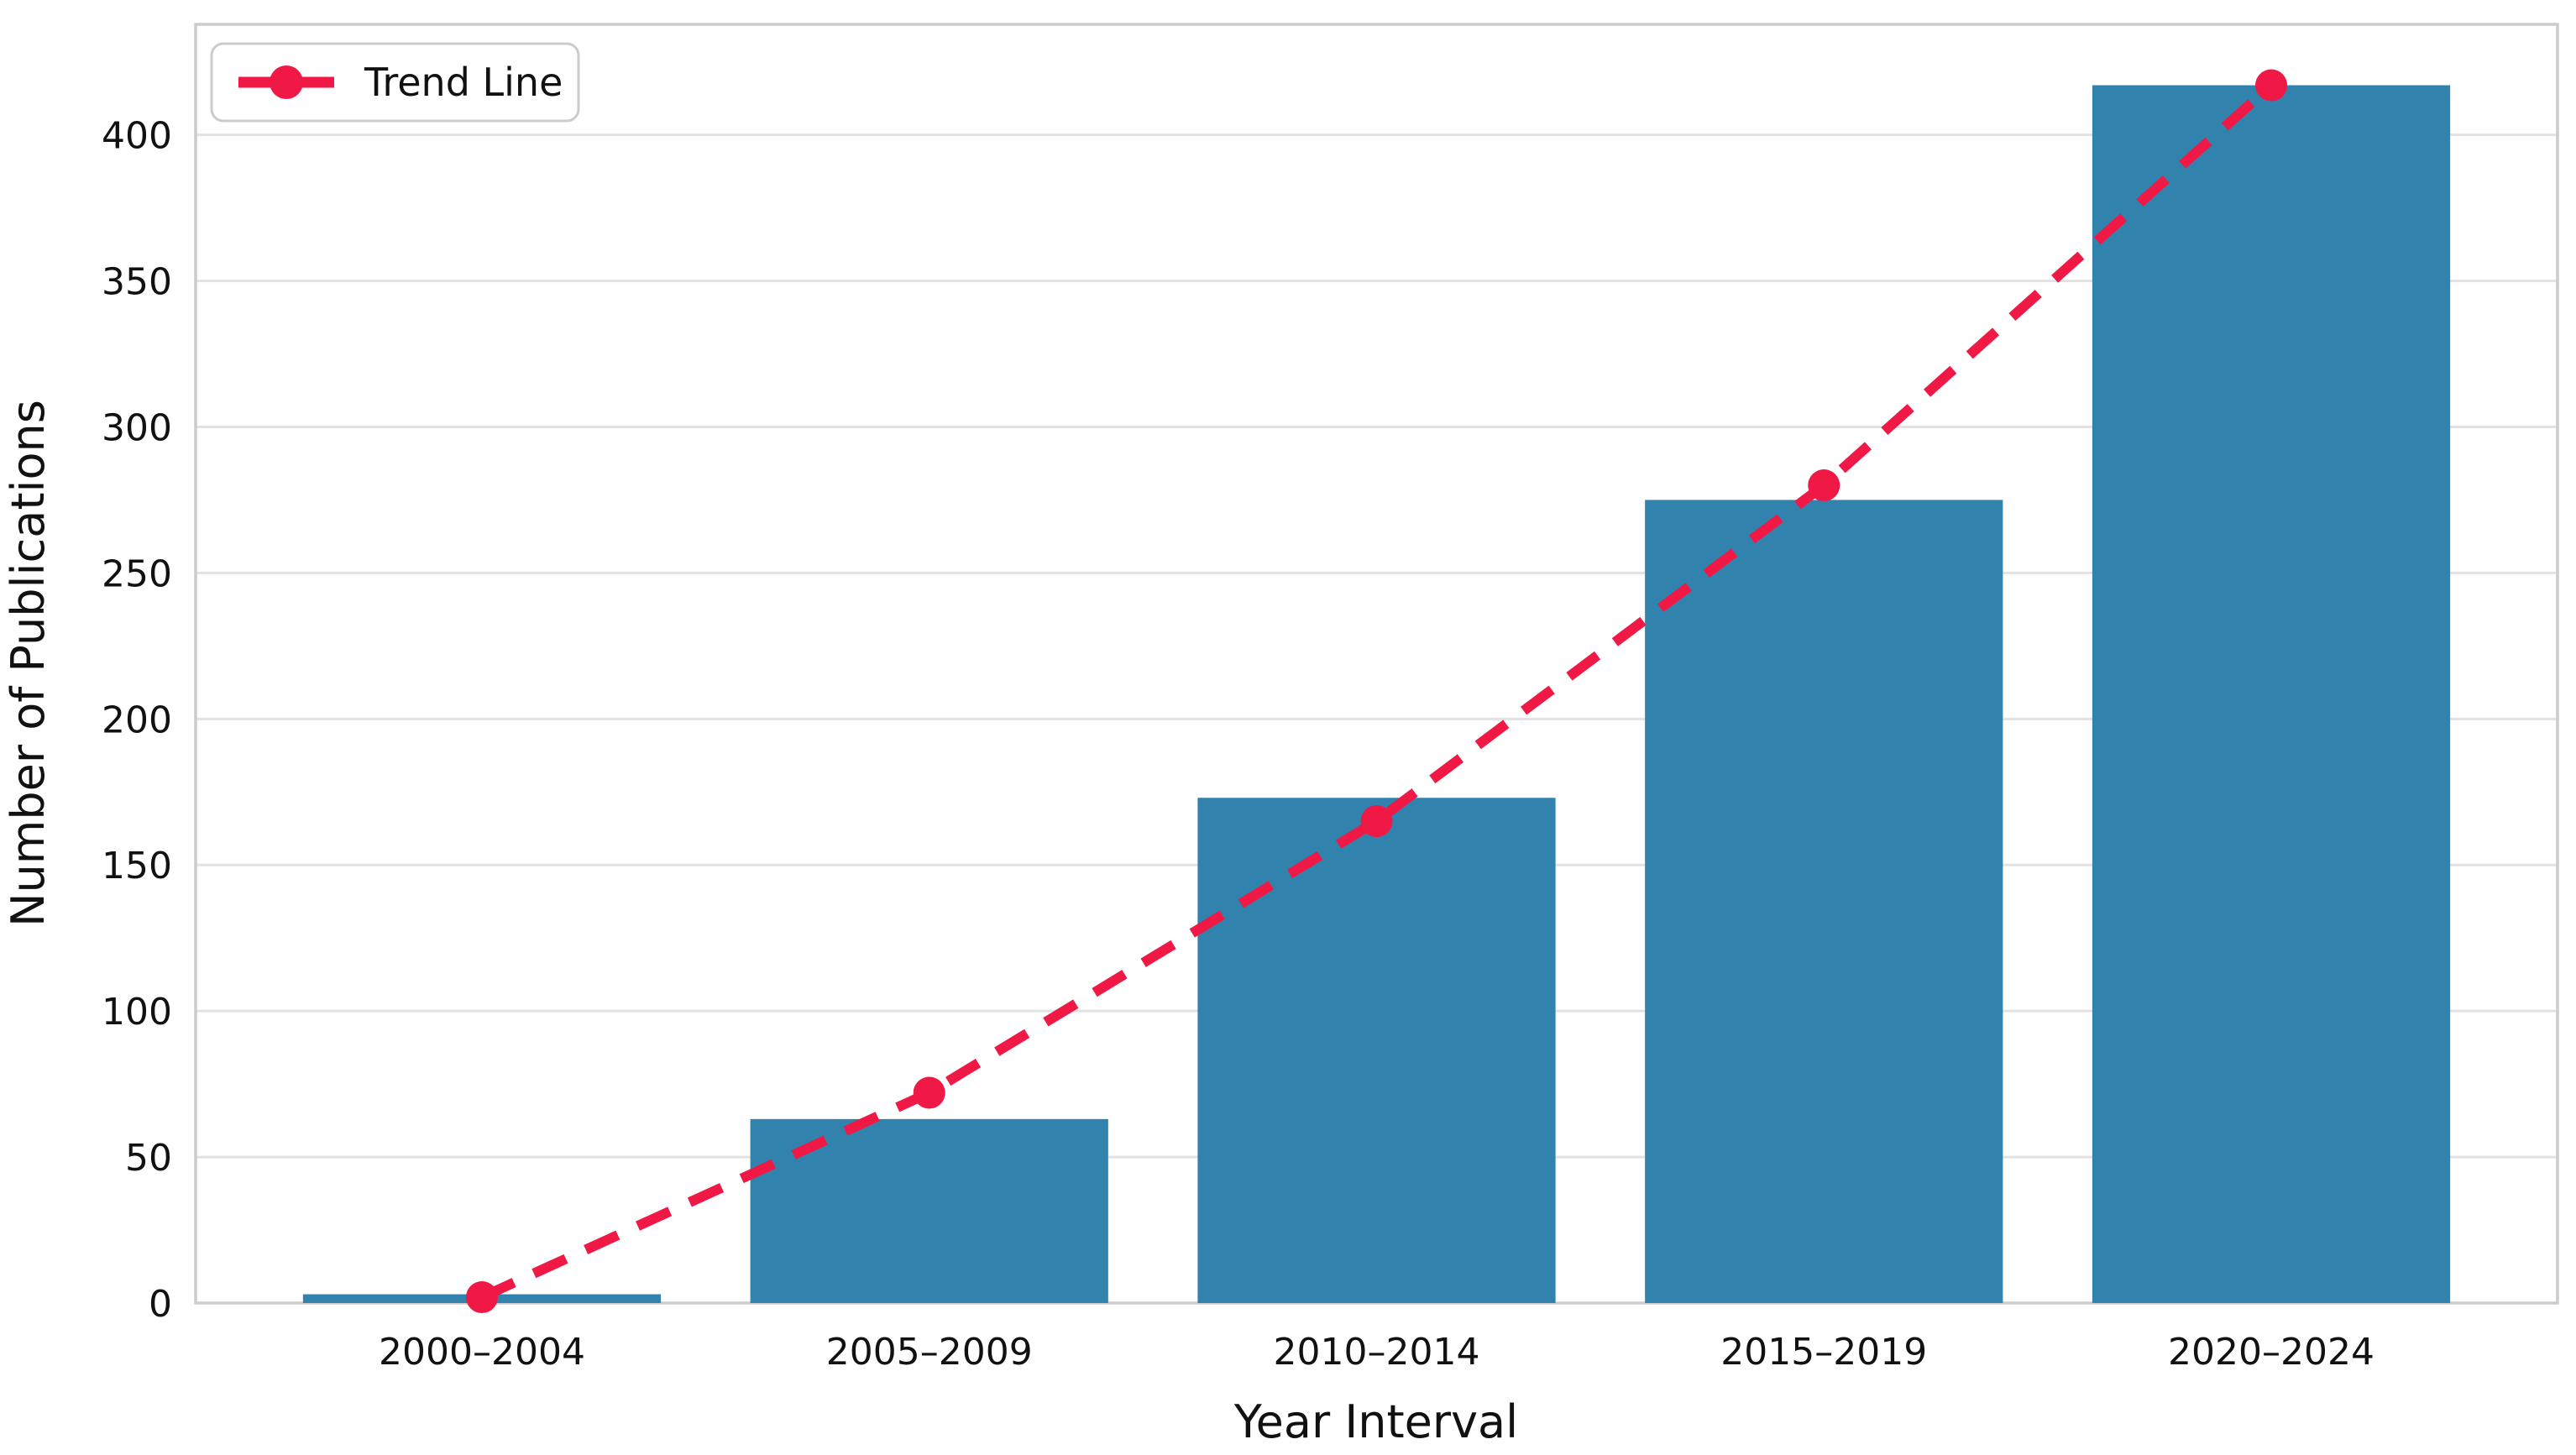 The width and height of the screenshot is (2576, 1455). What do you see at coordinates (482, 1352) in the screenshot?
I see `x-tick-2000–2004: 2000–2004` at bounding box center [482, 1352].